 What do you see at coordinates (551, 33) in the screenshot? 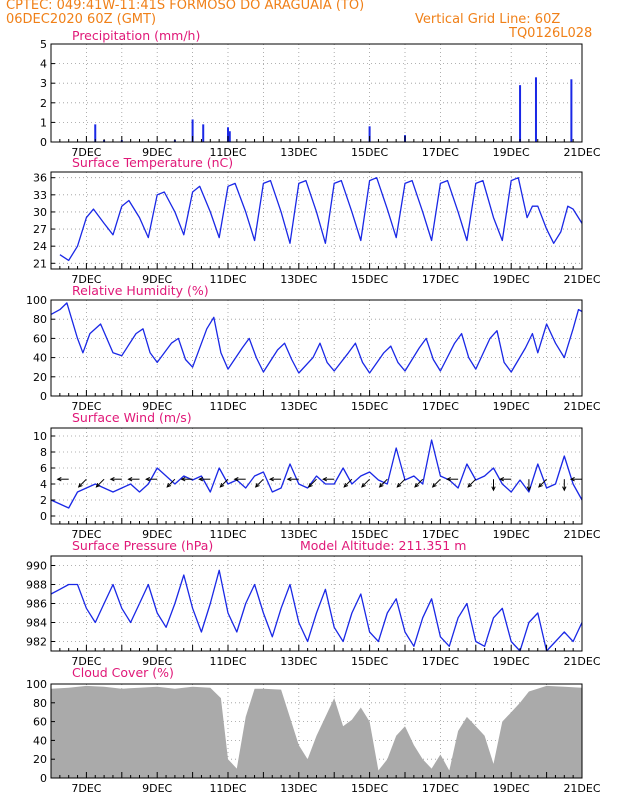
I see `model-code-label: TQ0126L028` at bounding box center [551, 33].